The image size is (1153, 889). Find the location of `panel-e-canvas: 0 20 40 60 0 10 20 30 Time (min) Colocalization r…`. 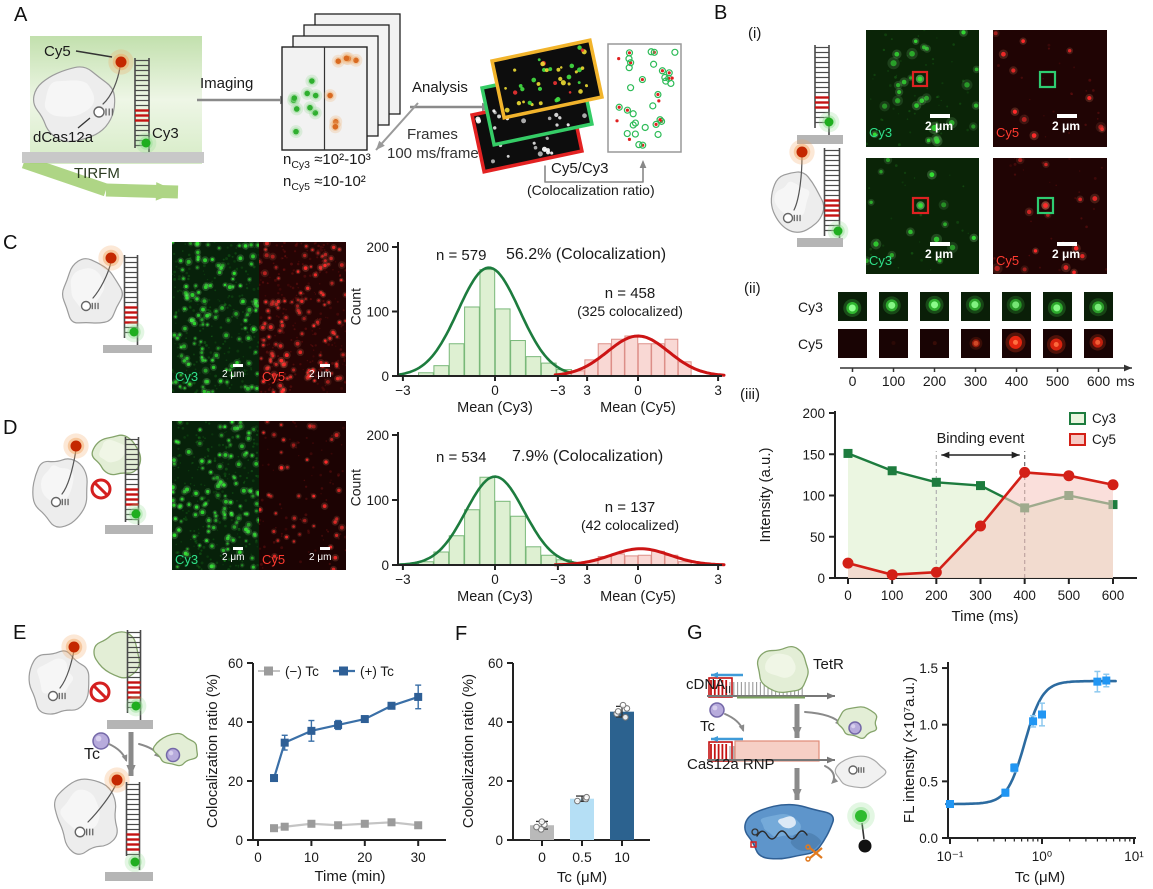

panel-e-canvas: 0 20 40 60 0 10 20 30 Time (min) Colocalization r… is located at coordinates (237, 757).